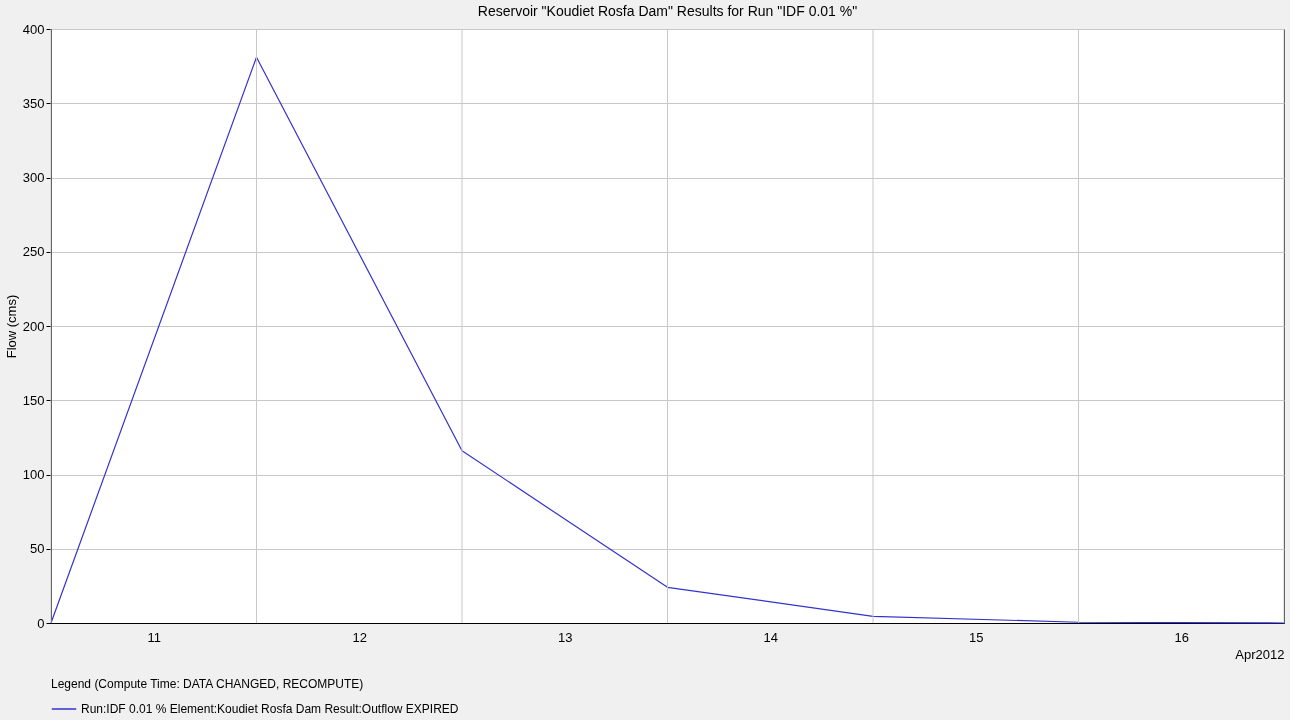 The width and height of the screenshot is (1298, 728). Describe the element at coordinates (33, 177) in the screenshot. I see `y-tick-label: 300` at that location.